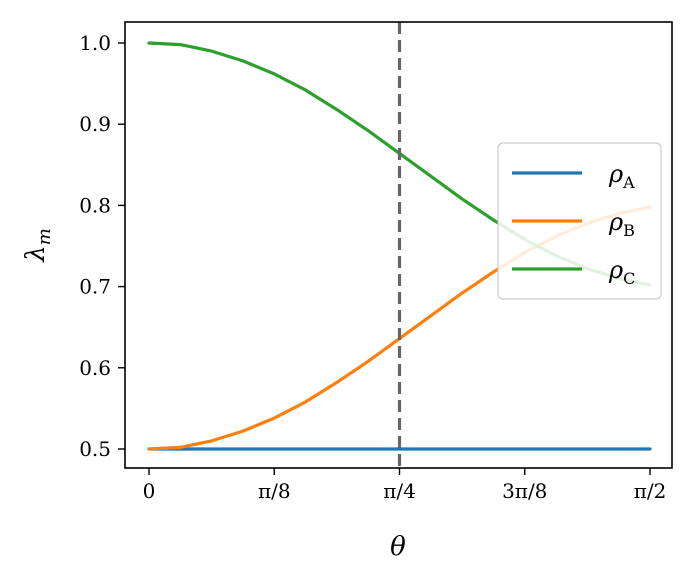 The height and width of the screenshot is (585, 698). Describe the element at coordinates (629, 278) in the screenshot. I see `legend-label-sub: C` at that location.